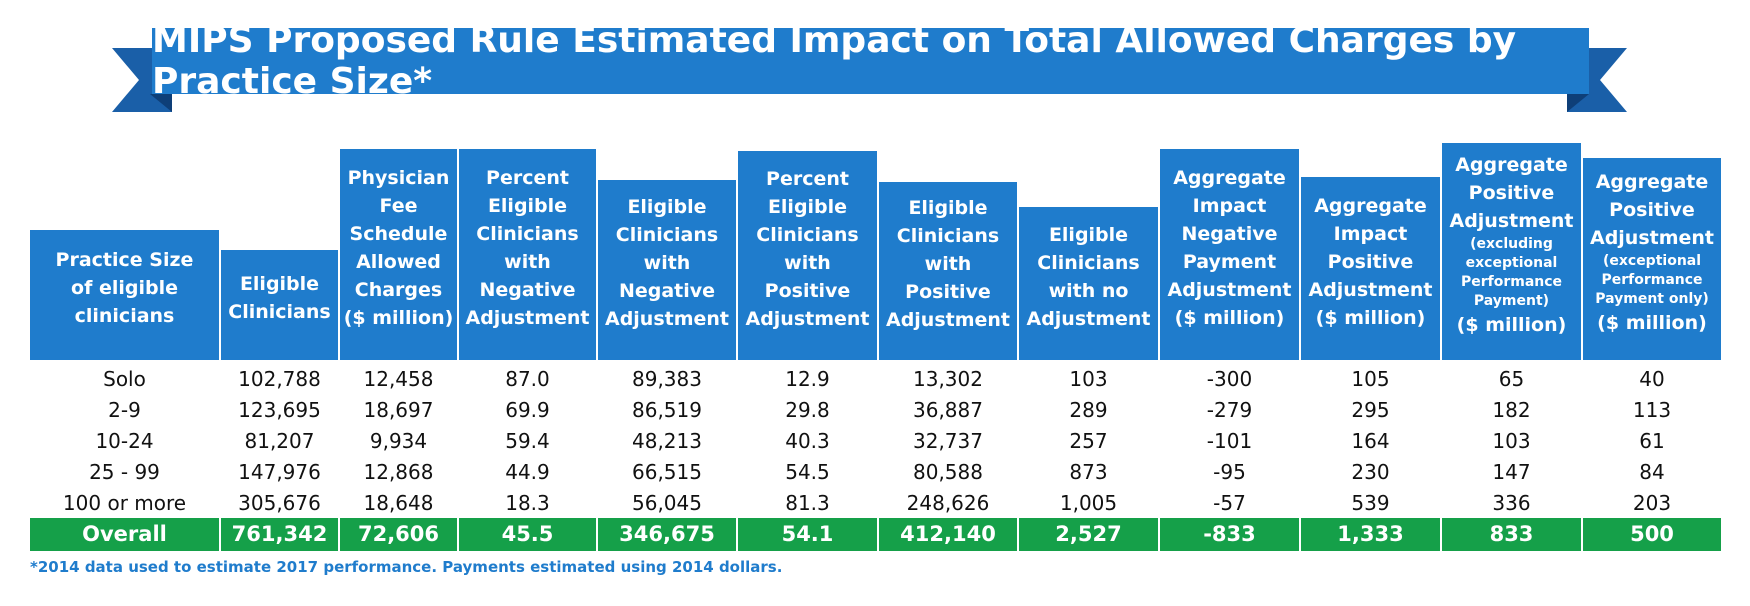  What do you see at coordinates (527, 472) in the screenshot?
I see `table-cell: 44.9` at bounding box center [527, 472].